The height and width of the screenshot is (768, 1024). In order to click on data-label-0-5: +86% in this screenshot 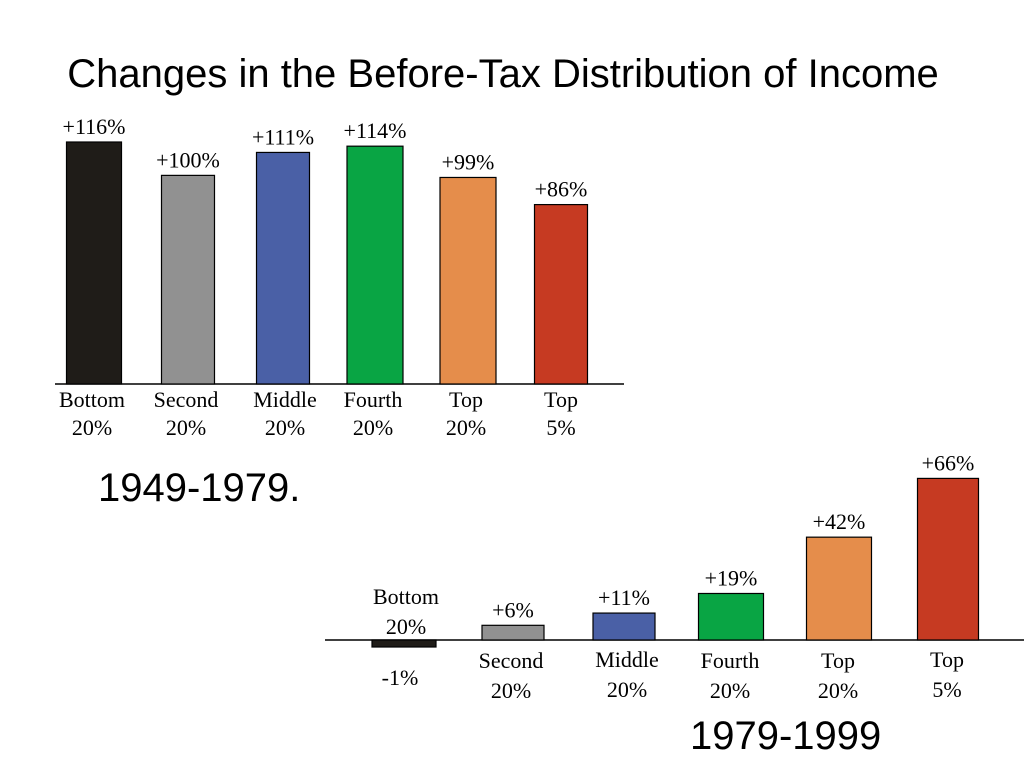, I will do `click(561, 189)`.